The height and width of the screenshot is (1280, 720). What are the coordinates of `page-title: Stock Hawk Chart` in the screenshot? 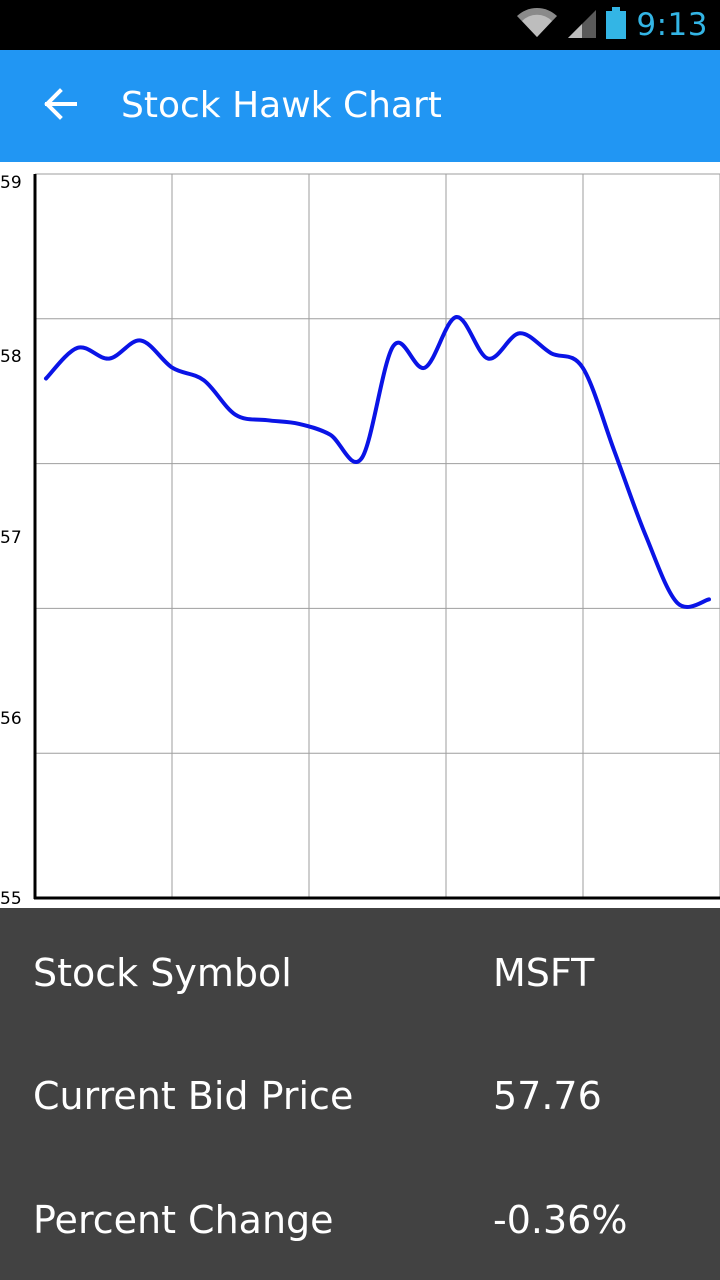 It's located at (281, 105).